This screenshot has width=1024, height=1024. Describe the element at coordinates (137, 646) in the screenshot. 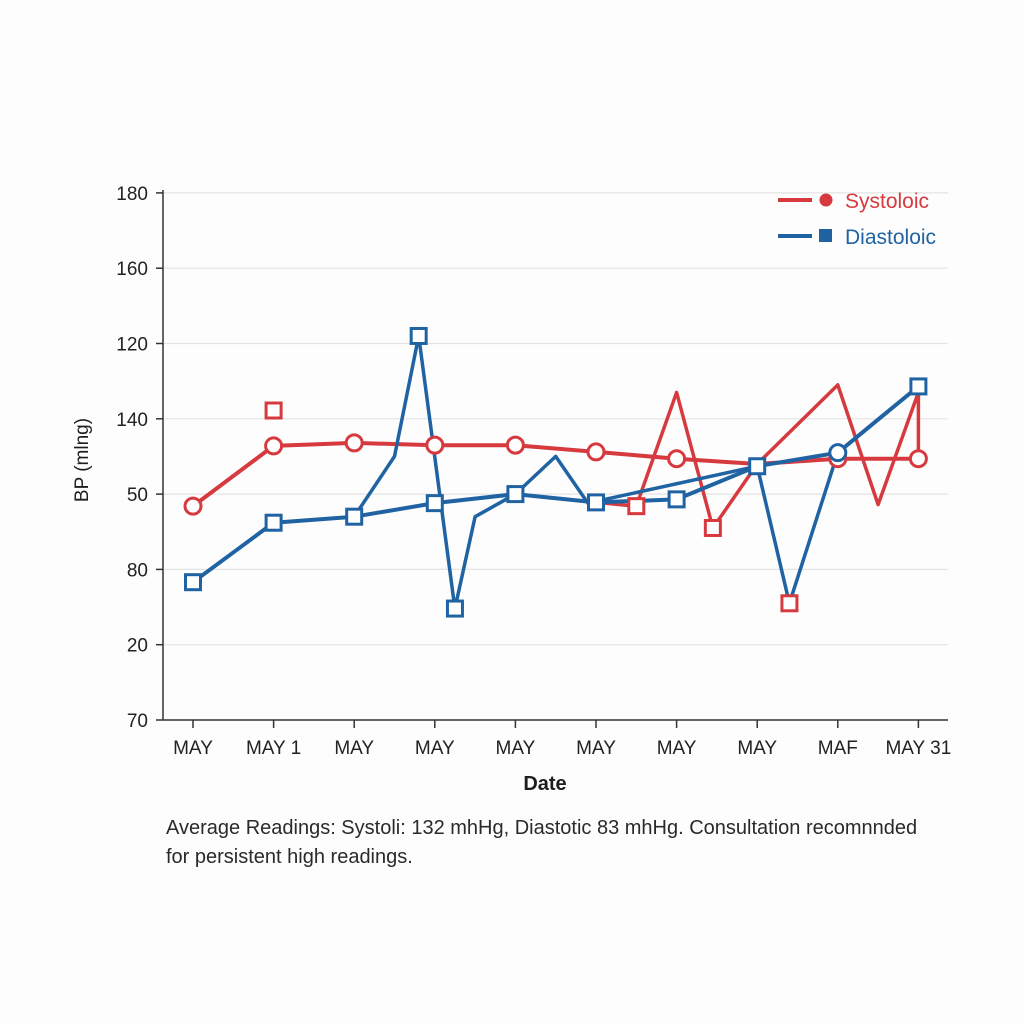

I see `y-tick-label: 20` at that location.